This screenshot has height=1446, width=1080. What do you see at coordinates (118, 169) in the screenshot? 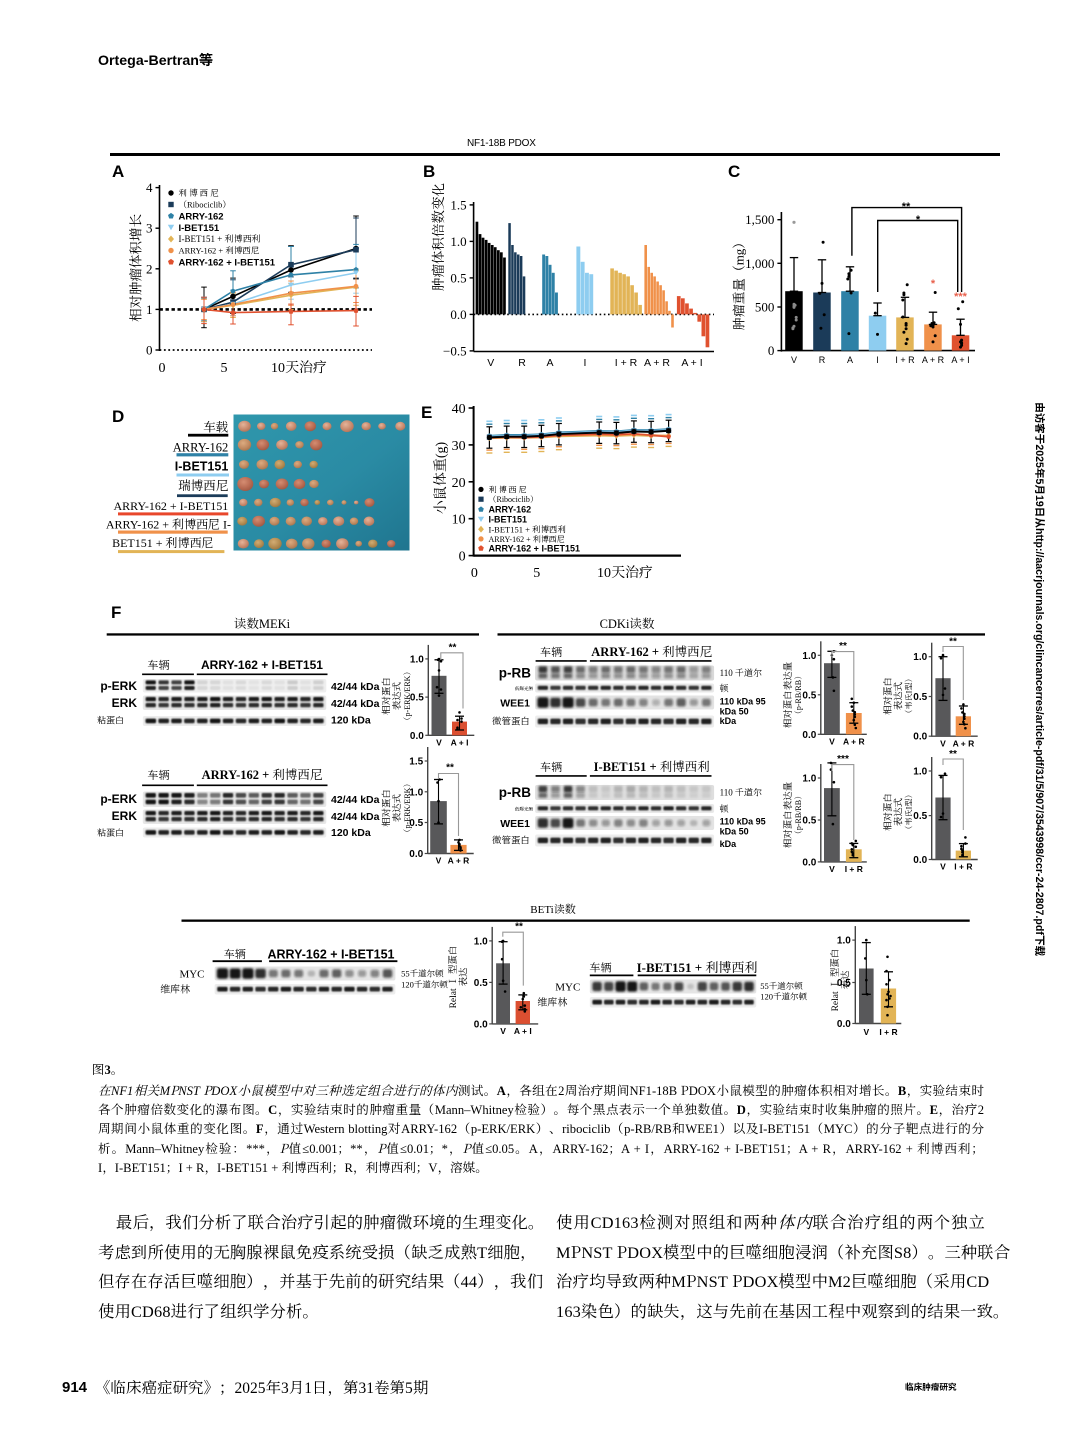
I see `svg-text: A` at bounding box center [118, 169].